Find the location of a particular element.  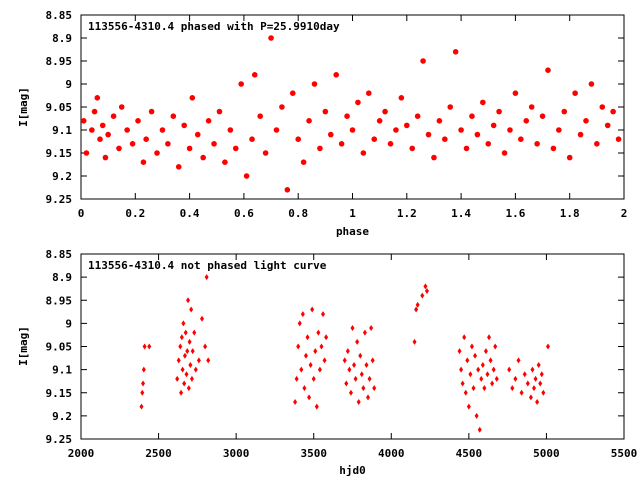

y-tick-label: 9.2 is located at coordinates (62, 176).